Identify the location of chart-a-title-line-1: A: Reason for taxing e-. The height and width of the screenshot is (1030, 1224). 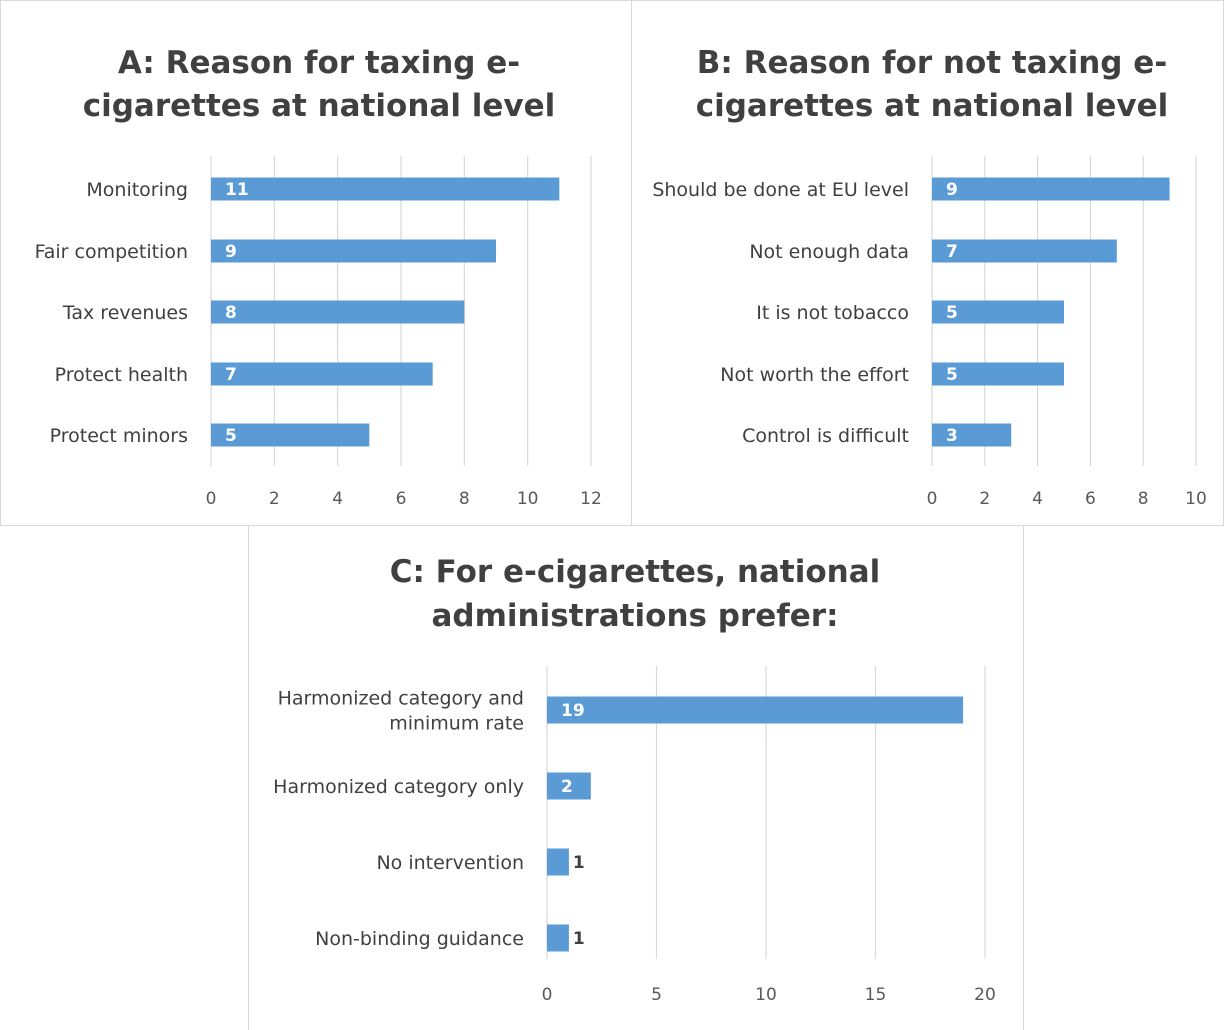
(319, 63).